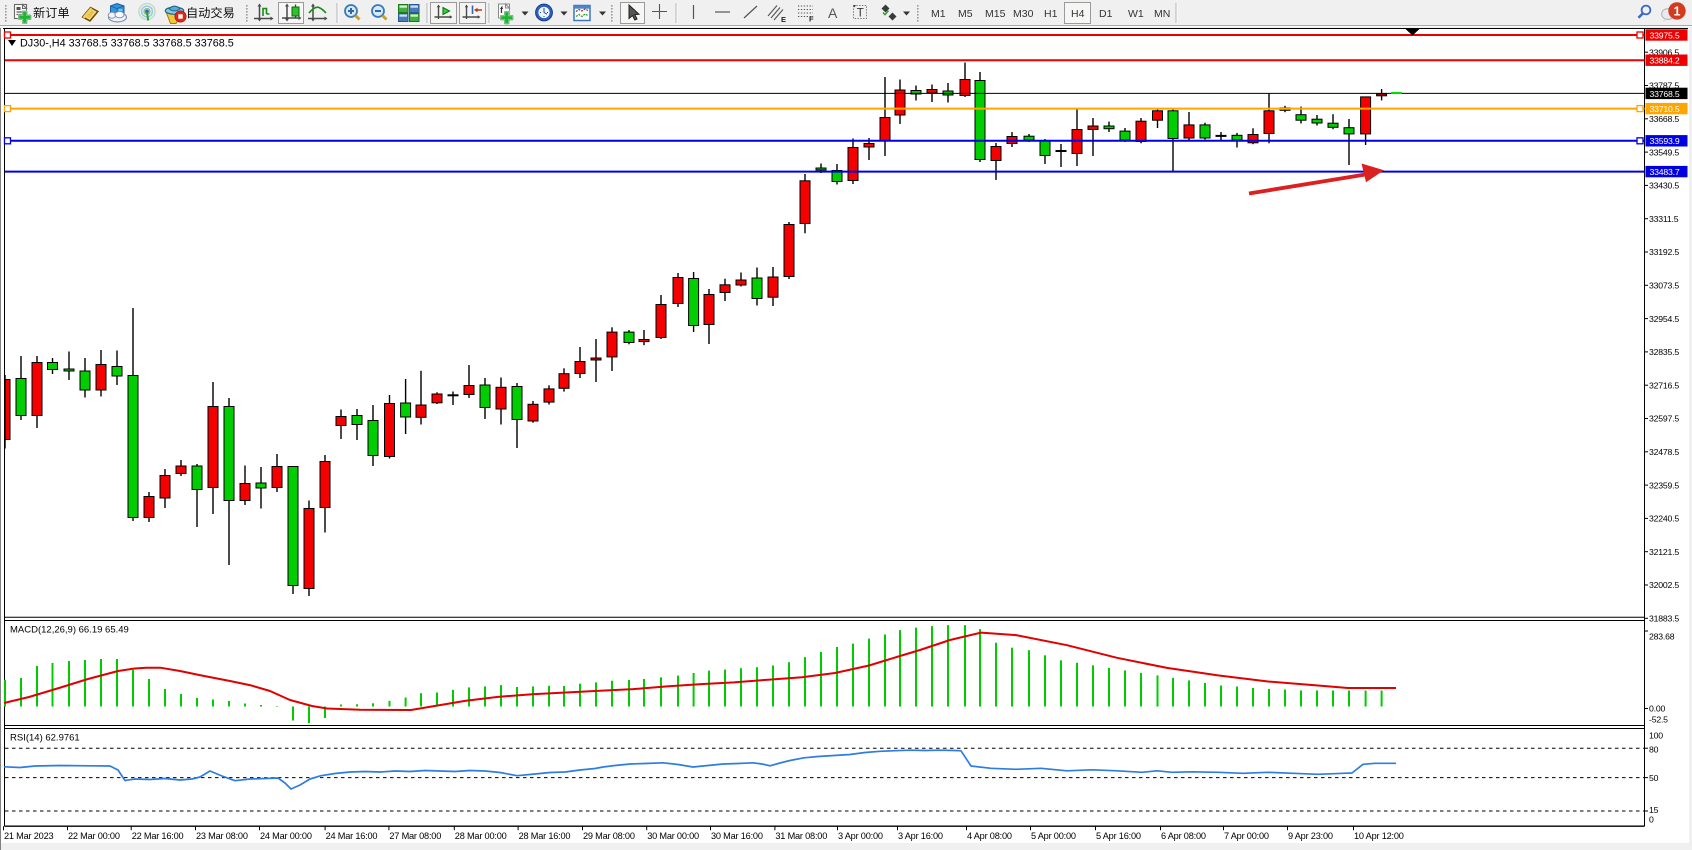  What do you see at coordinates (481, 836) in the screenshot?
I see `svg-text: 28 Mar 00:00` at bounding box center [481, 836].